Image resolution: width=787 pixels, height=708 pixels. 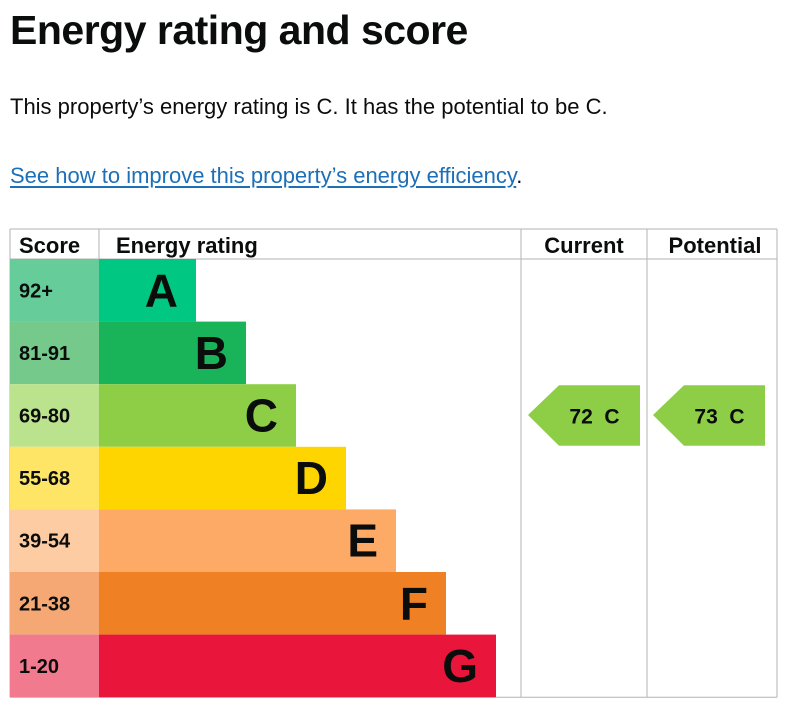 I want to click on score-cell-a, so click(x=54, y=290).